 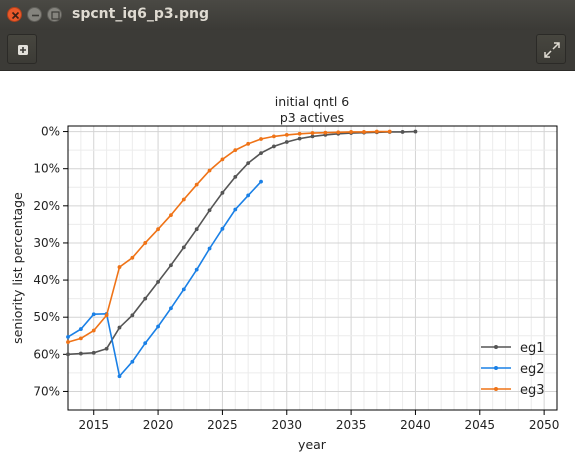 What do you see at coordinates (496, 368) in the screenshot?
I see `legend-marker-eg2` at bounding box center [496, 368].